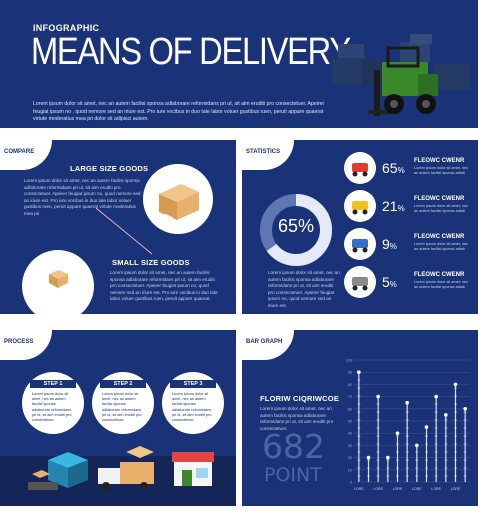 The height and width of the screenshot is (516, 478). Describe the element at coordinates (350, 397) in the screenshot. I see `y-tick-label: 70` at that location.